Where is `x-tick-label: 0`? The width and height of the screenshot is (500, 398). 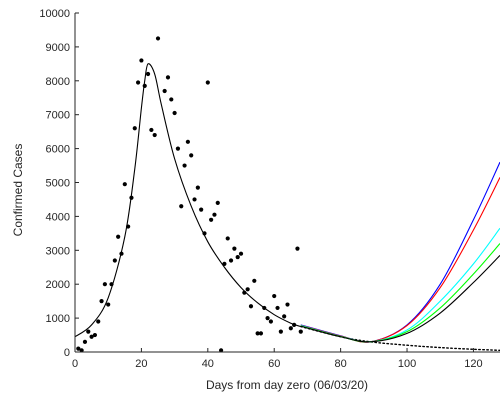
x-tick-label: 0 is located at coordinates (75, 364).